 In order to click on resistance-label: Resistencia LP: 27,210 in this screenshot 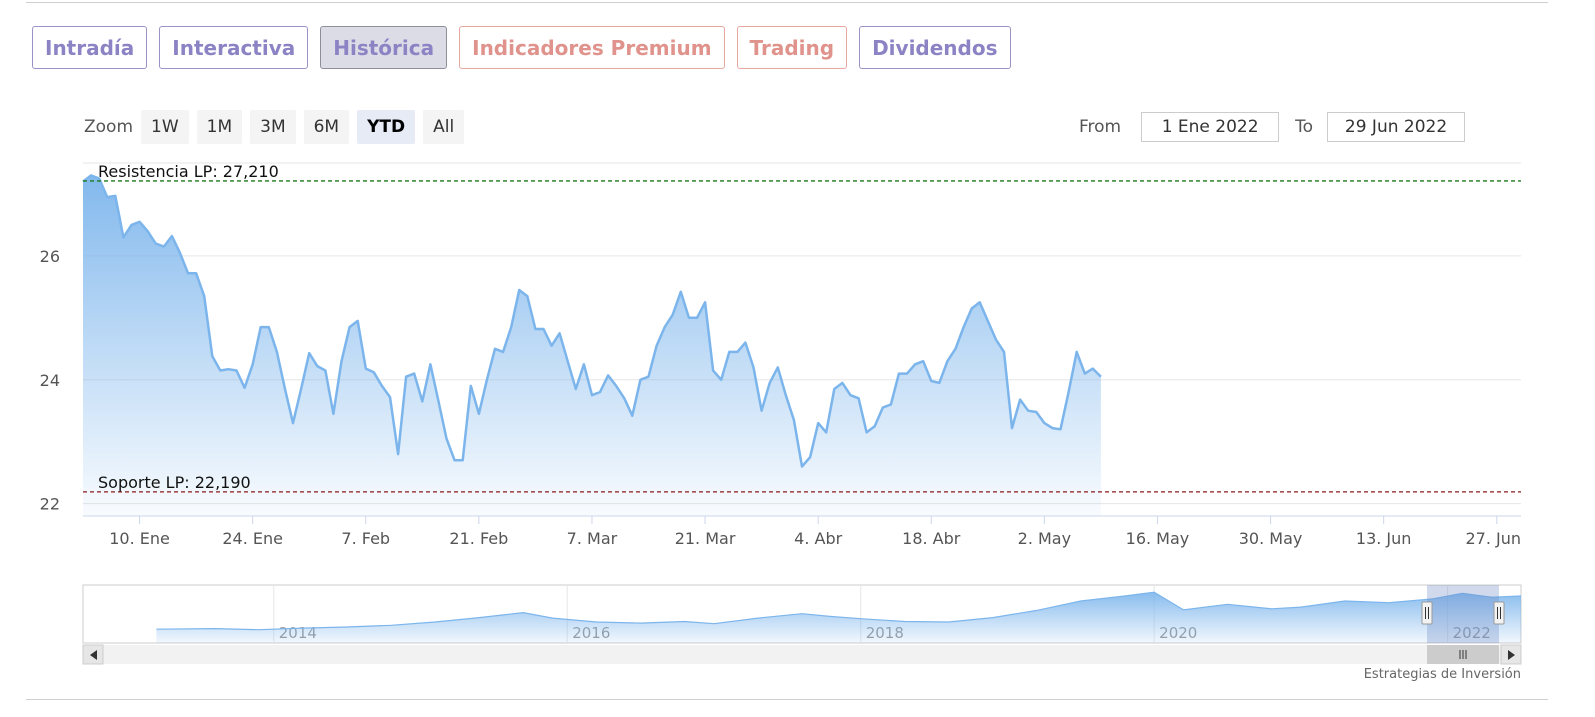, I will do `click(188, 171)`.